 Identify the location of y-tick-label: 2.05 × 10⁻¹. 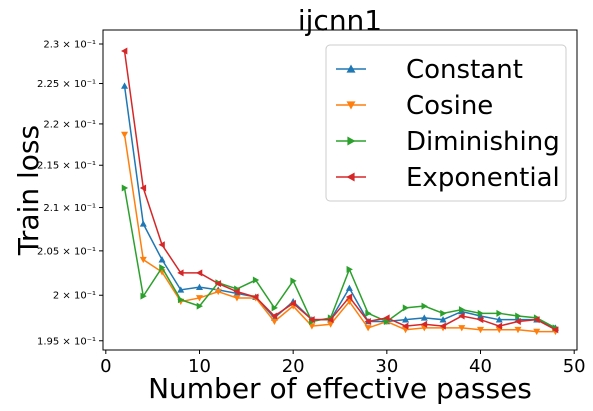
(66, 251).